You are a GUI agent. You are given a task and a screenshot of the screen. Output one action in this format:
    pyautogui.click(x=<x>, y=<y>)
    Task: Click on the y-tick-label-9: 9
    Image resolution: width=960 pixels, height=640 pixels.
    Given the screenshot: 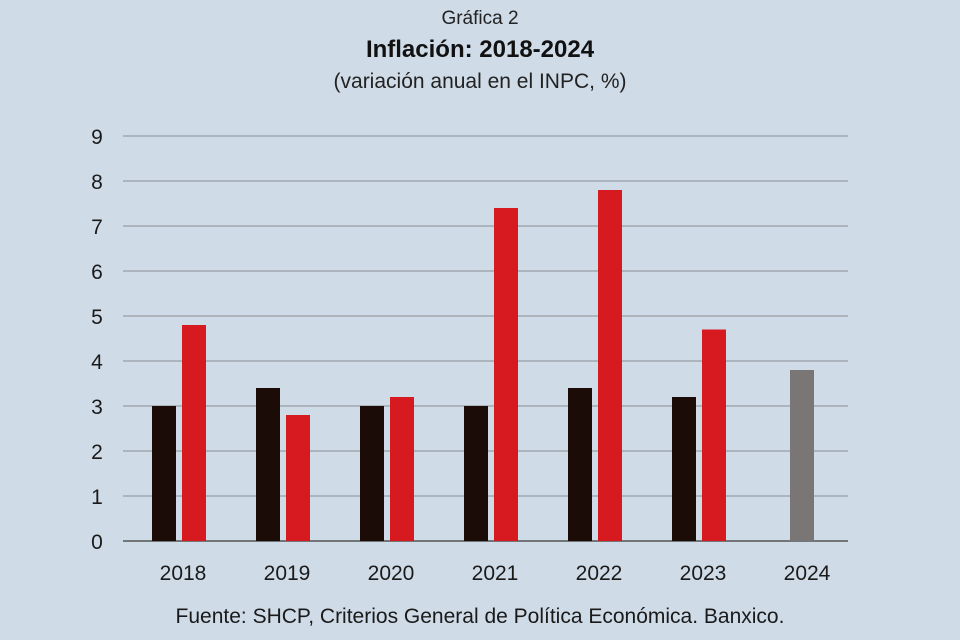 What is the action you would take?
    pyautogui.click(x=97, y=137)
    